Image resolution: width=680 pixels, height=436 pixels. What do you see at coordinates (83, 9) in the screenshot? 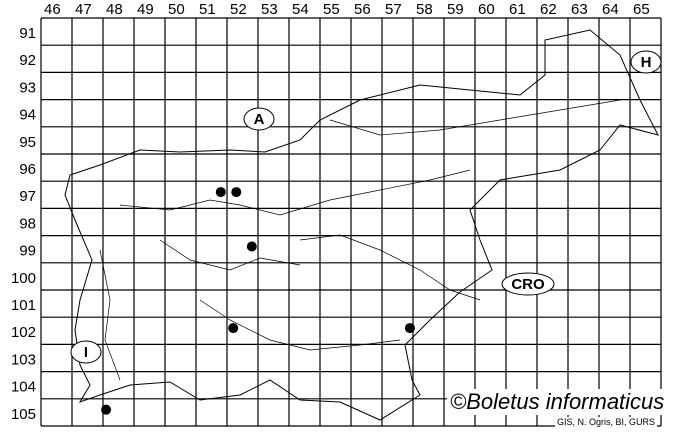
I see `column-label: 47` at bounding box center [83, 9].